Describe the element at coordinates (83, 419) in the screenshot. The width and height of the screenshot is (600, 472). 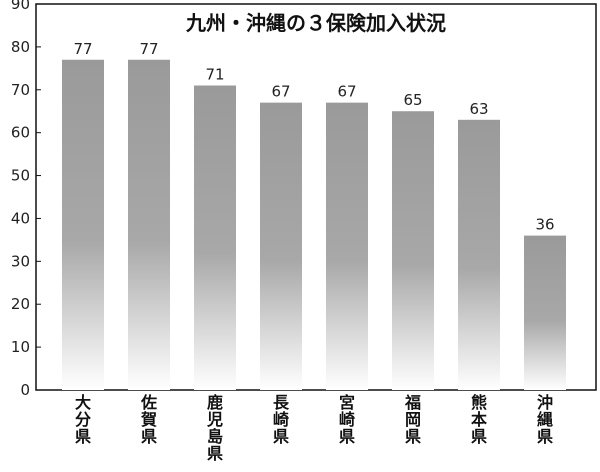
I see `x-tick-label: 大分県` at that location.